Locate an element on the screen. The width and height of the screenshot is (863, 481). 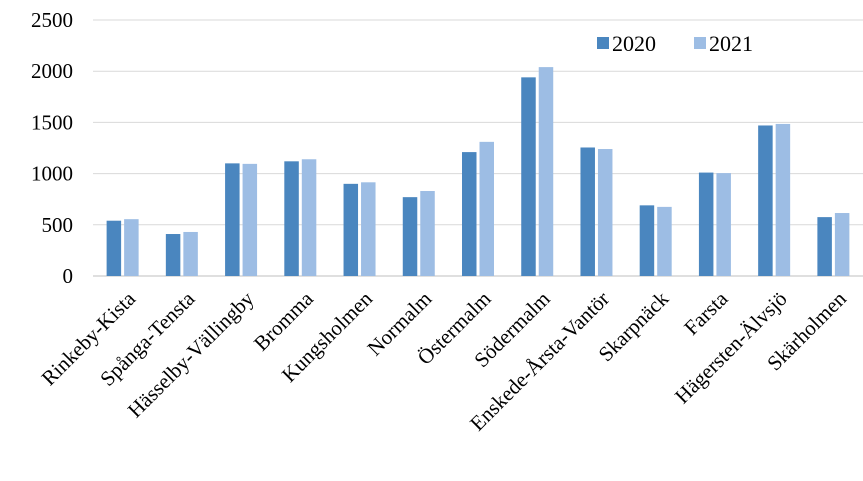
legend-swatch-2020 is located at coordinates (603, 43).